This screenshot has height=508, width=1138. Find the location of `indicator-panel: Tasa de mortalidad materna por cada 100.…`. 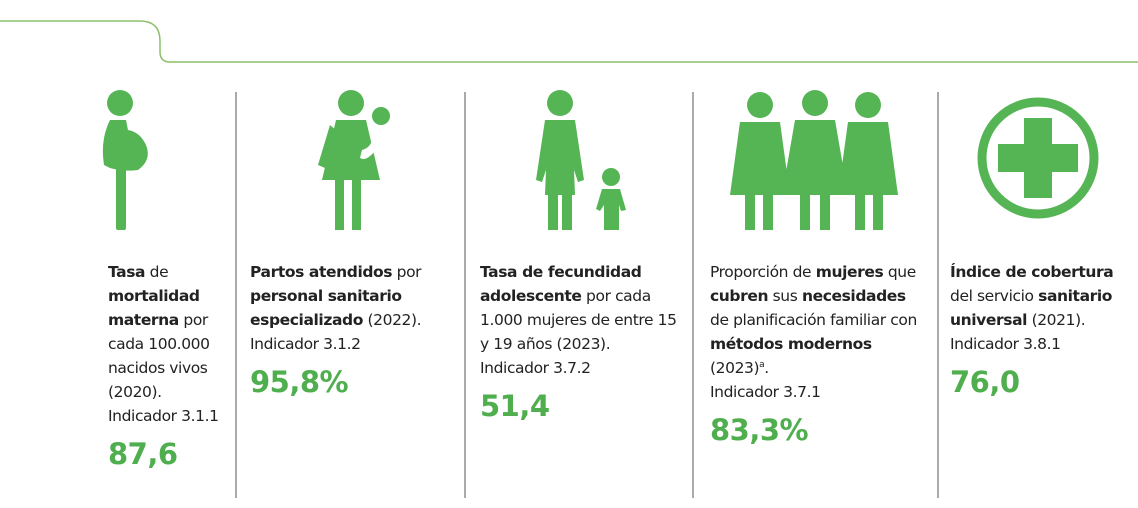

indicator-panel: Tasa de mortalidad materna por cada 100.… is located at coordinates (170, 366).